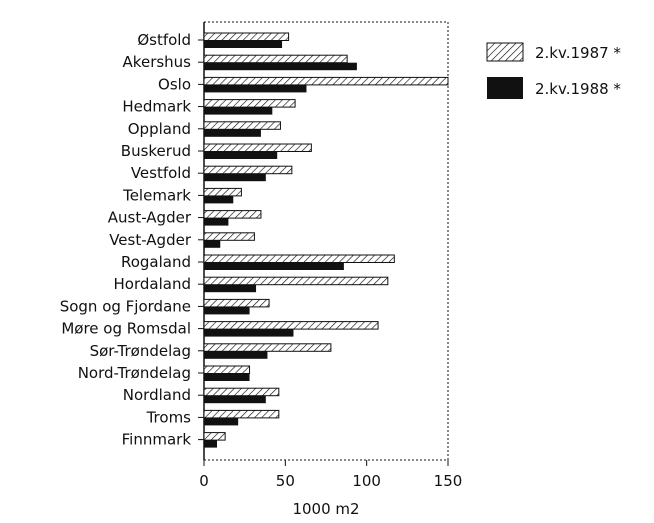 The width and height of the screenshot is (654, 523). I want to click on category-label: Buskerud, so click(156, 151).